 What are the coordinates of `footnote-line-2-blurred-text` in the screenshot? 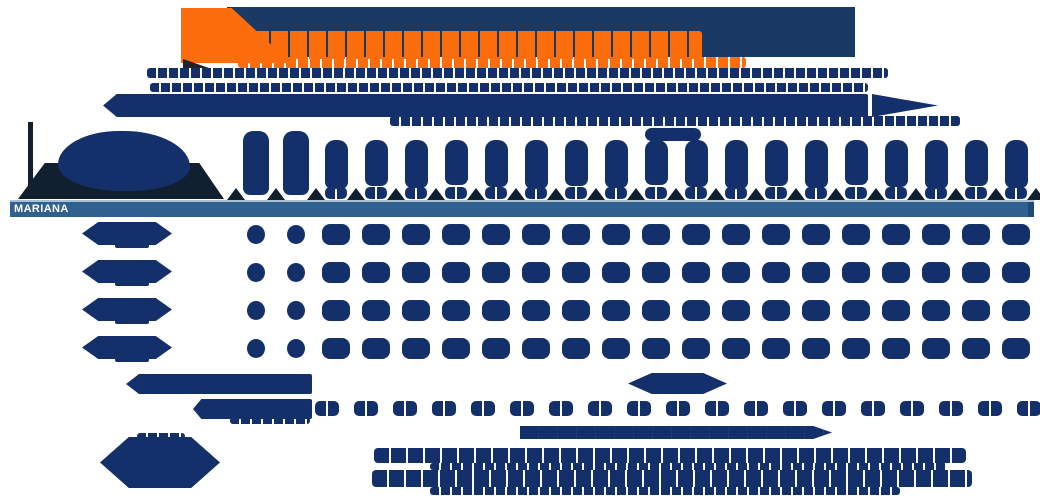 It's located at (672, 478).